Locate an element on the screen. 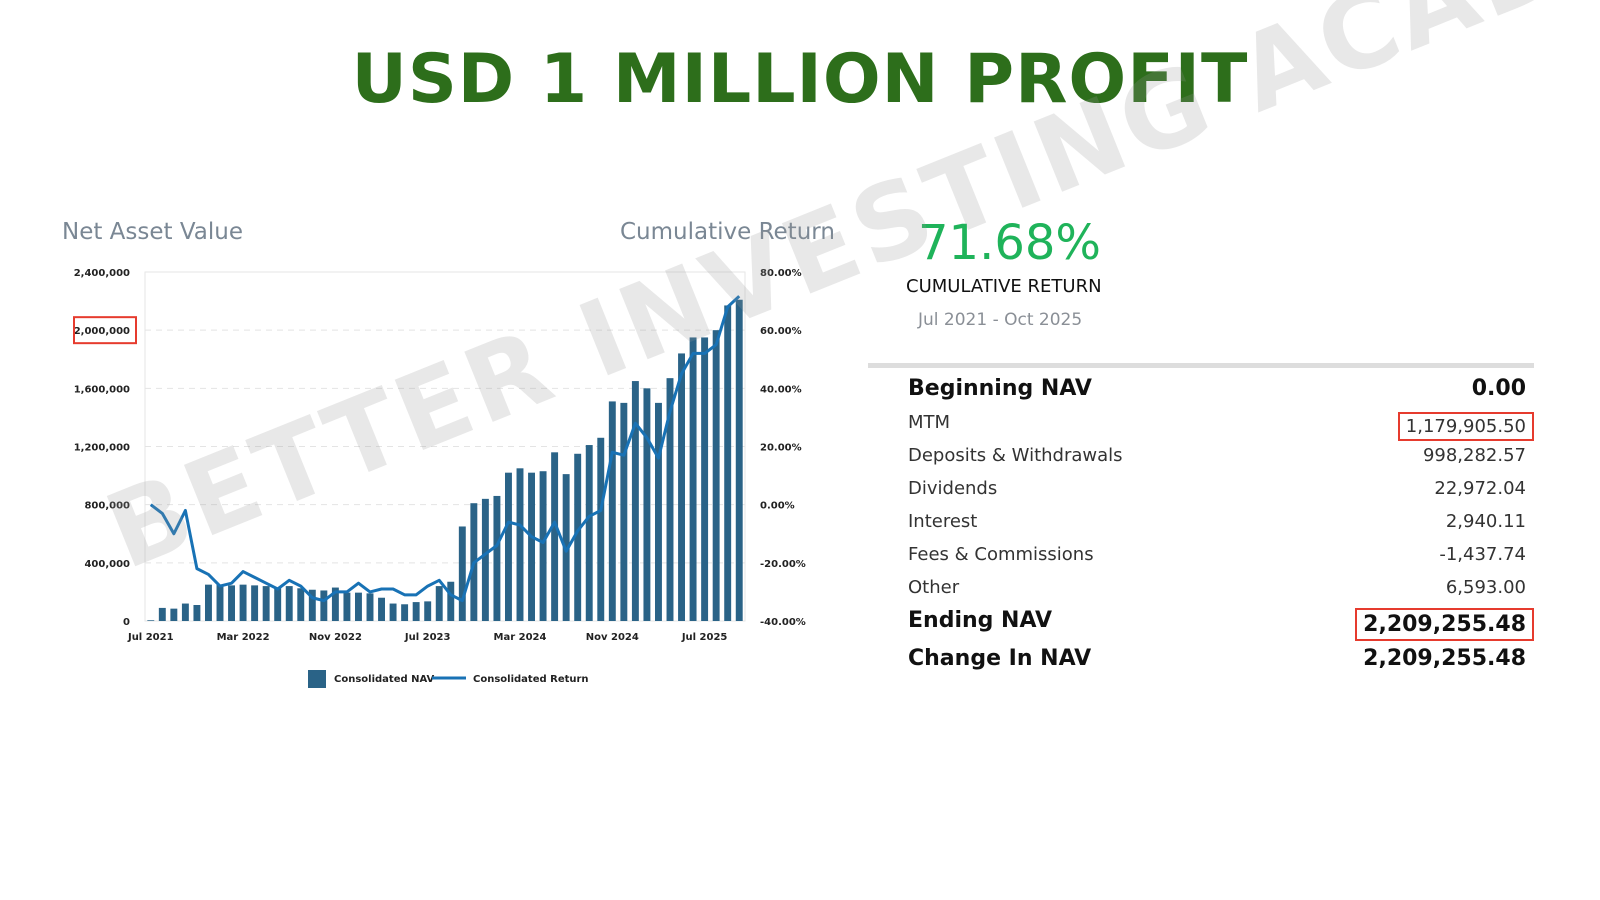 The width and height of the screenshot is (1600, 900). row-value: -1,437.74 is located at coordinates (1482, 554).